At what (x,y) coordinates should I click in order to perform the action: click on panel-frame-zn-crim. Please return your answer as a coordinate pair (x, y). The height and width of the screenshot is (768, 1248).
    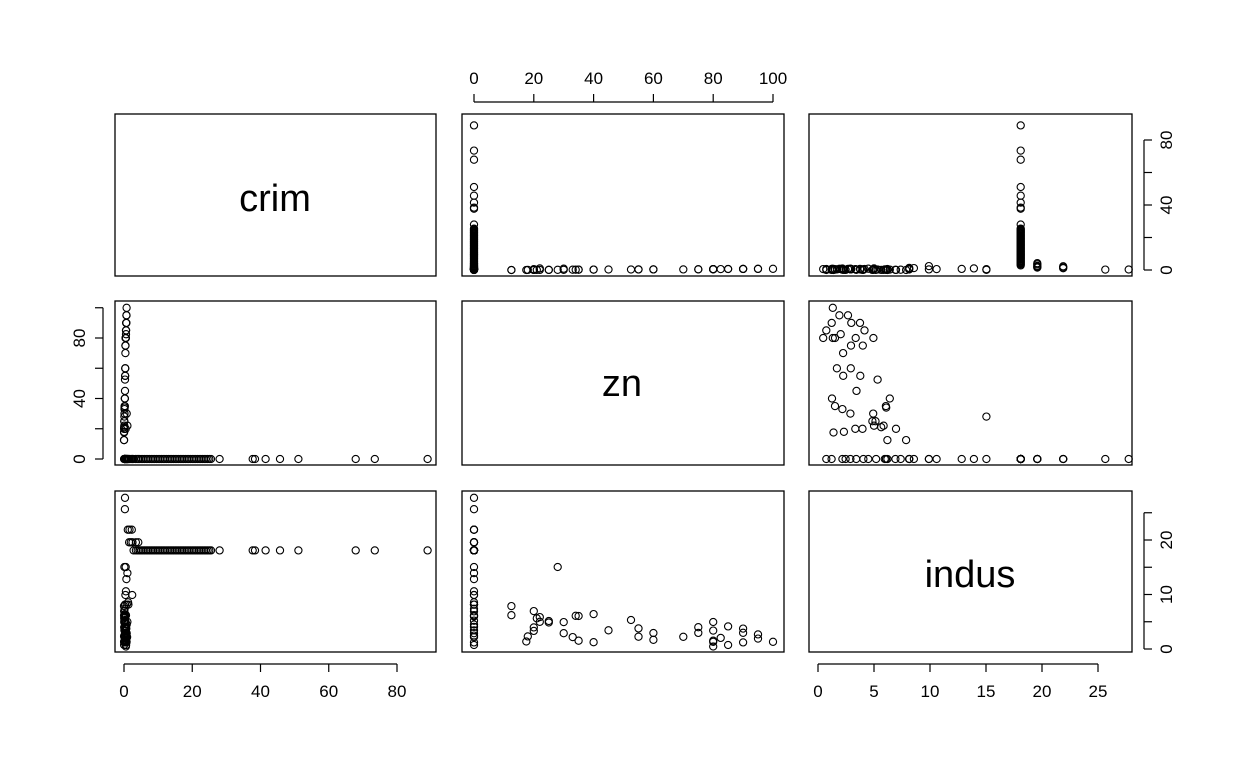
    Looking at the image, I should click on (275, 383).